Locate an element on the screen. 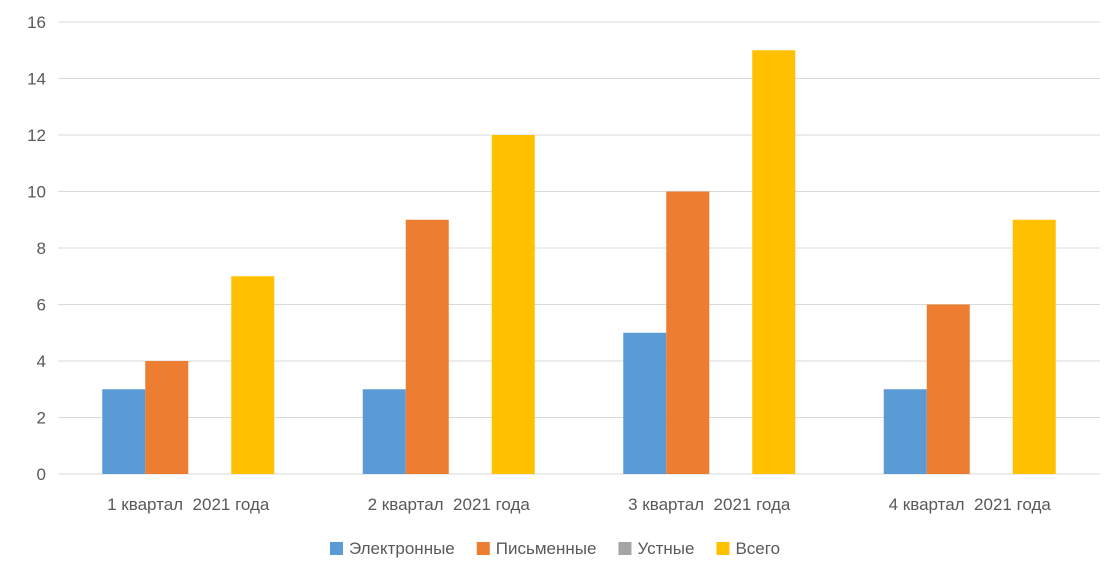 The image size is (1110, 567). legend-label: Всего is located at coordinates (757, 548).